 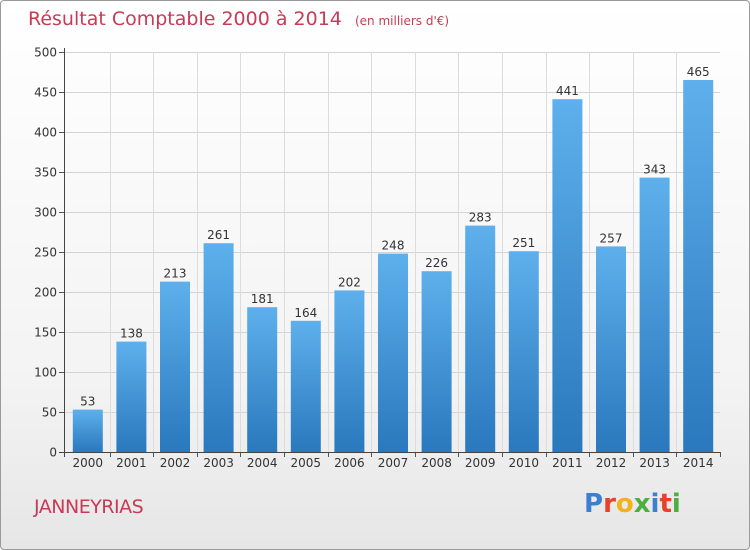 I want to click on logo-letter: t, so click(x=665, y=504).